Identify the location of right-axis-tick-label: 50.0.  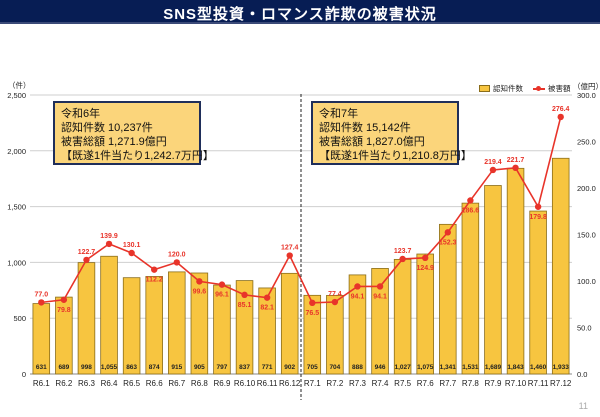
(584, 328).